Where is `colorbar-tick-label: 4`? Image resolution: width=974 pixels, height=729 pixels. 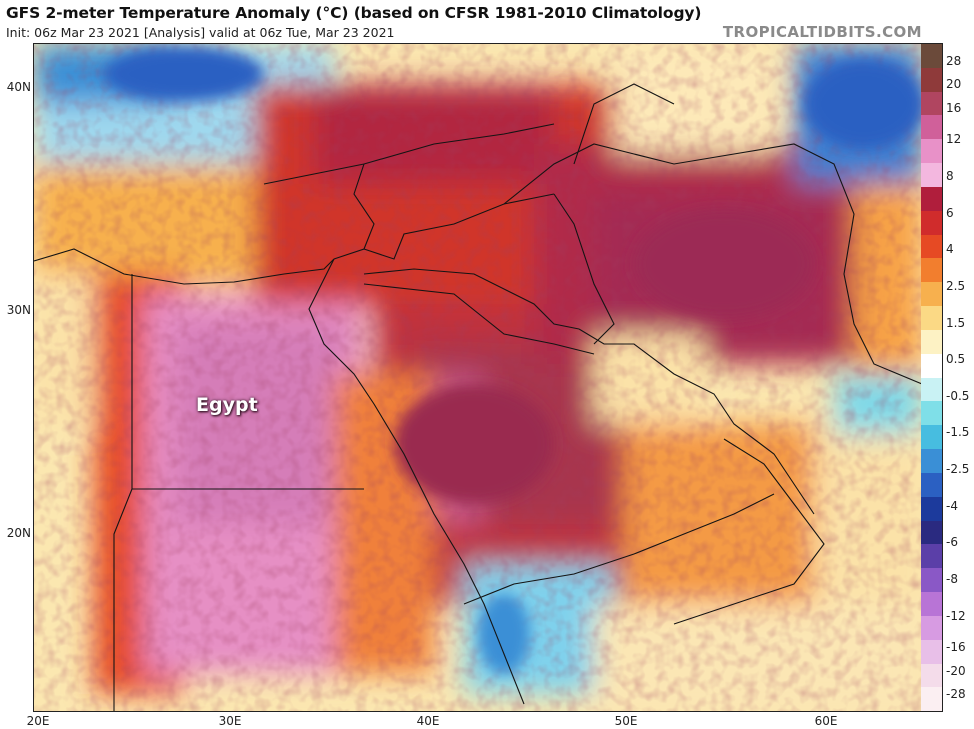 colorbar-tick-label: 4 is located at coordinates (950, 249).